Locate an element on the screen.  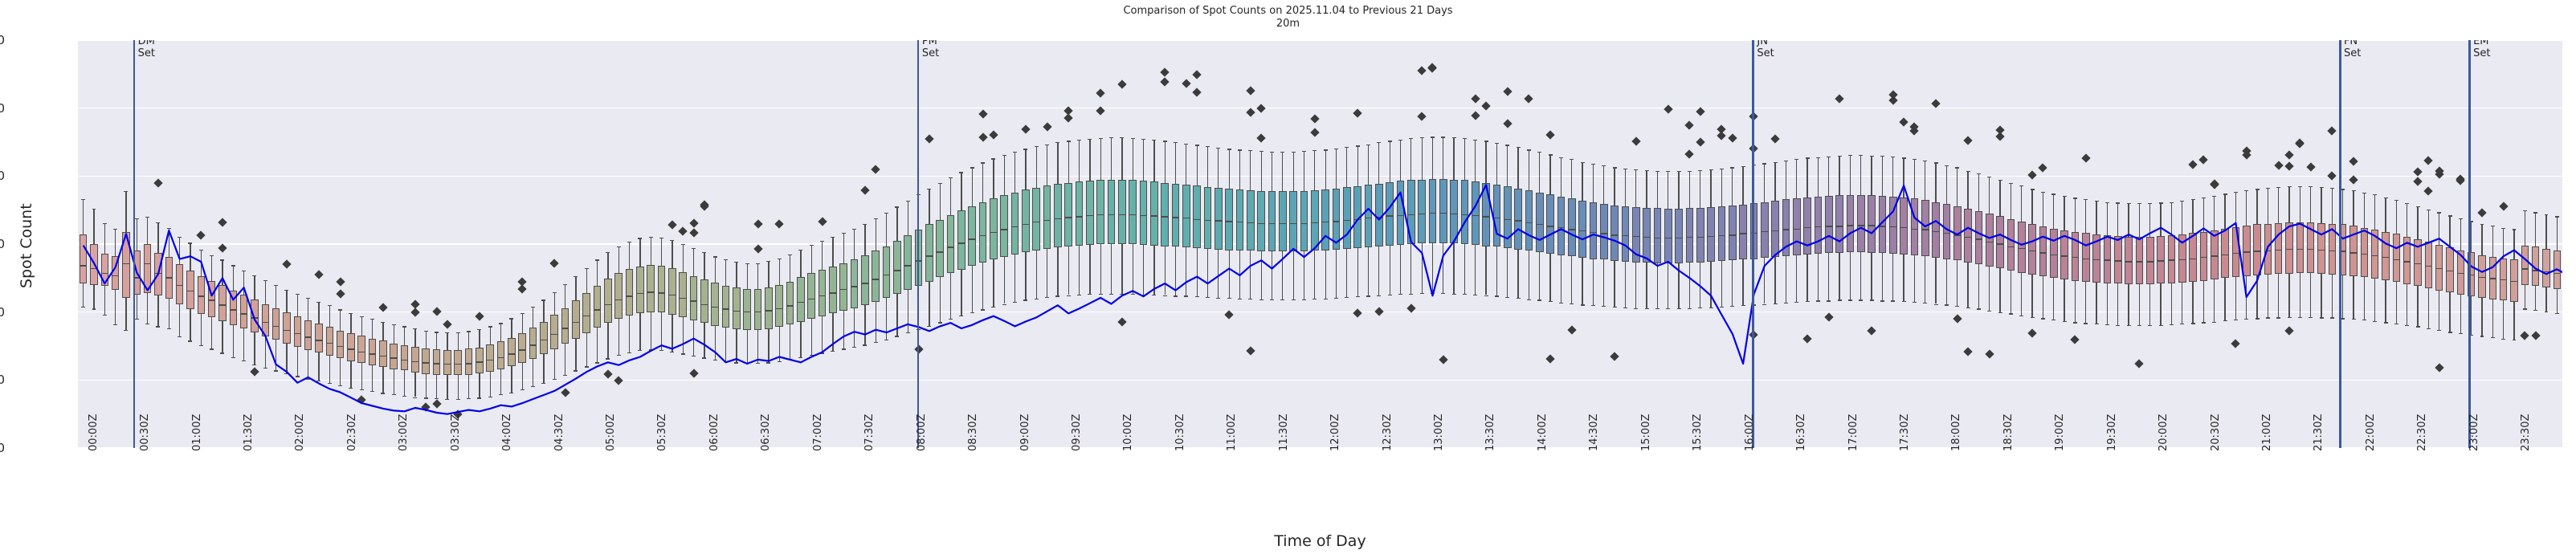
x-tick-label: 13:00Z is located at coordinates (1439, 432).